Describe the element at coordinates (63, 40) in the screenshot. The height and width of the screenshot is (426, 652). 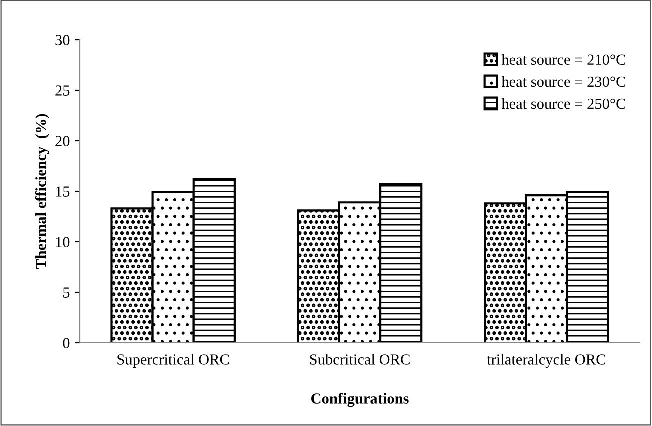
I see `y-tick-label: 30` at that location.